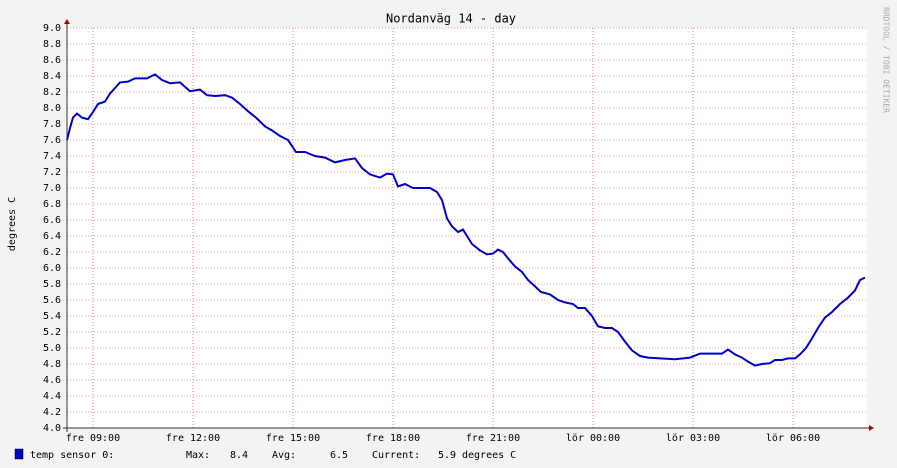 The width and height of the screenshot is (897, 468). Describe the element at coordinates (447, 455) in the screenshot. I see `stat-value: 5.9` at that location.